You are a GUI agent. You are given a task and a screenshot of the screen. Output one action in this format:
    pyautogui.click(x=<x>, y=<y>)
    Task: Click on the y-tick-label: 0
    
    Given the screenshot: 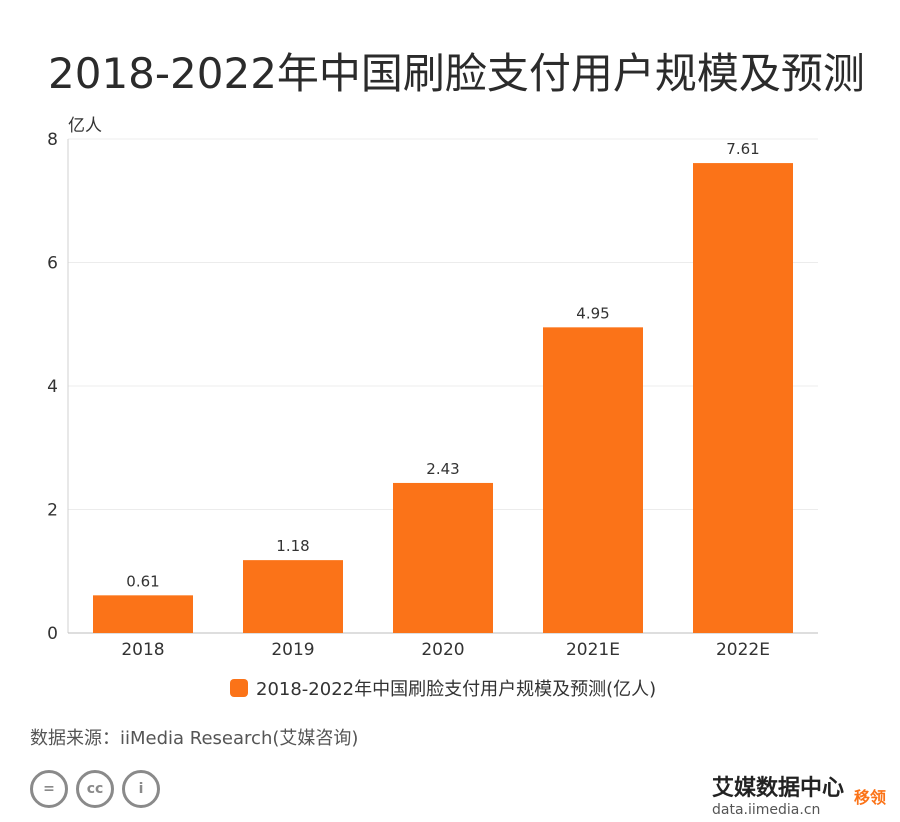 What is the action you would take?
    pyautogui.click(x=52, y=634)
    